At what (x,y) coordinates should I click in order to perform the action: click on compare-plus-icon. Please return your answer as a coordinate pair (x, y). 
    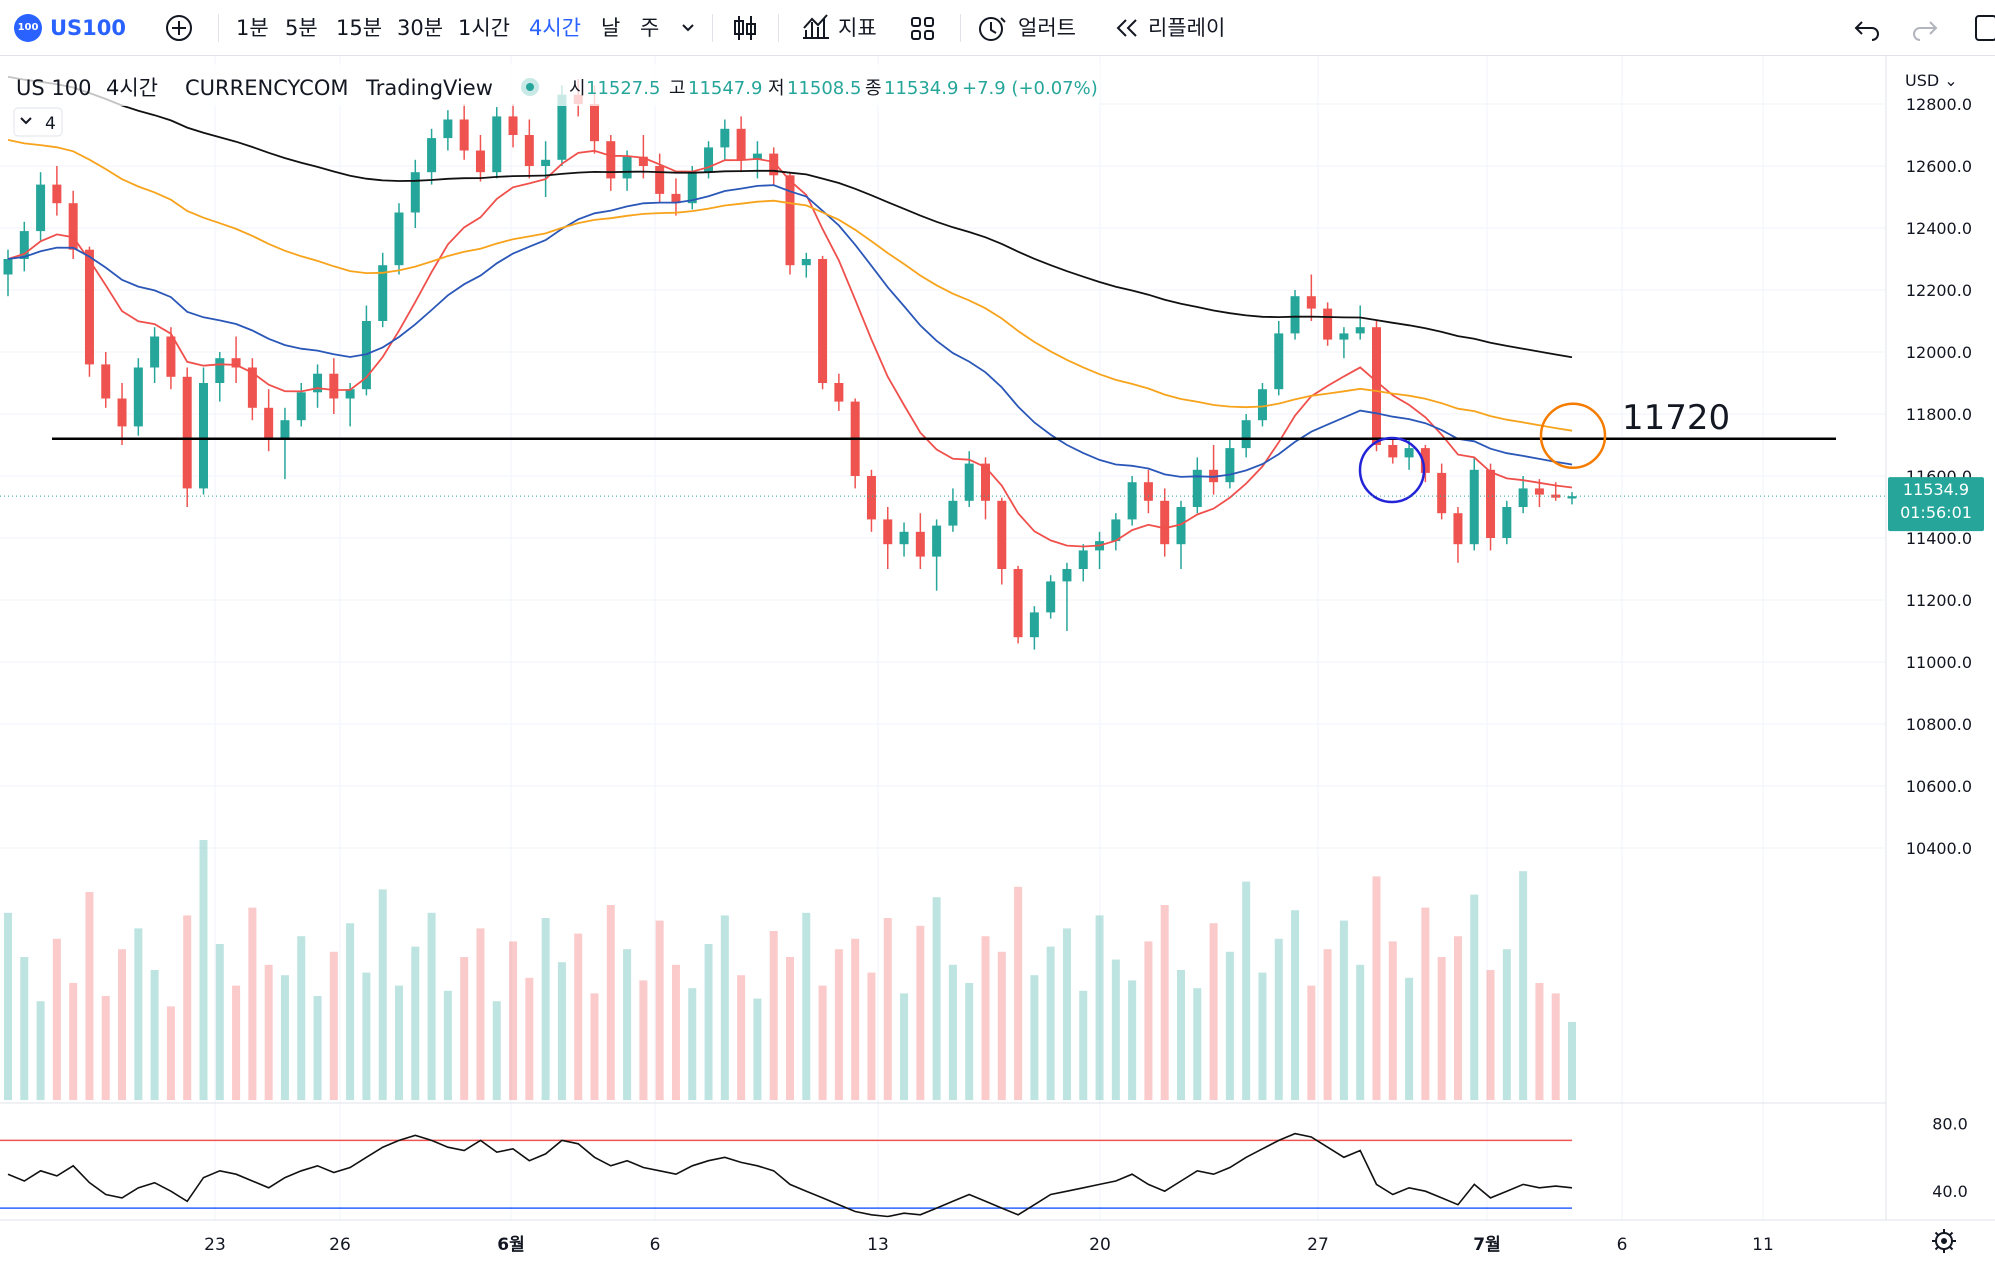
    Looking at the image, I should click on (179, 28).